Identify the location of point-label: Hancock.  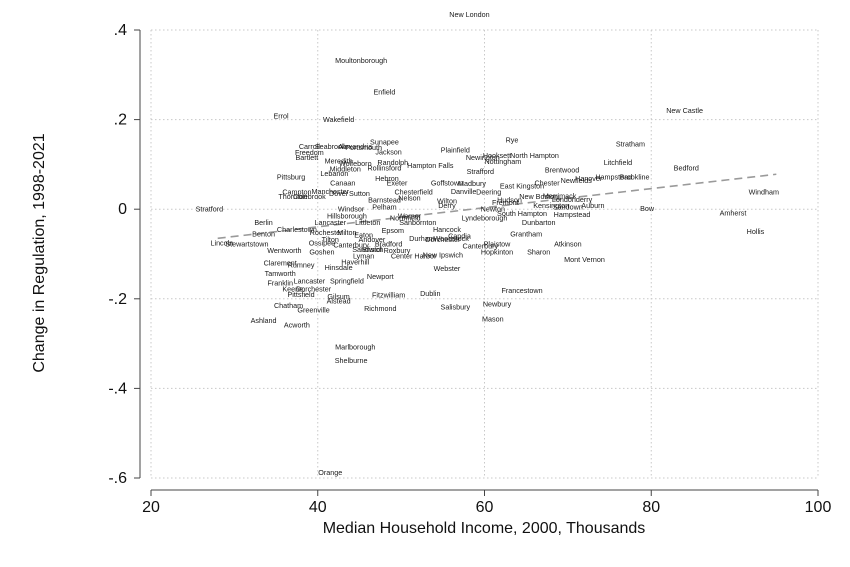
(447, 229).